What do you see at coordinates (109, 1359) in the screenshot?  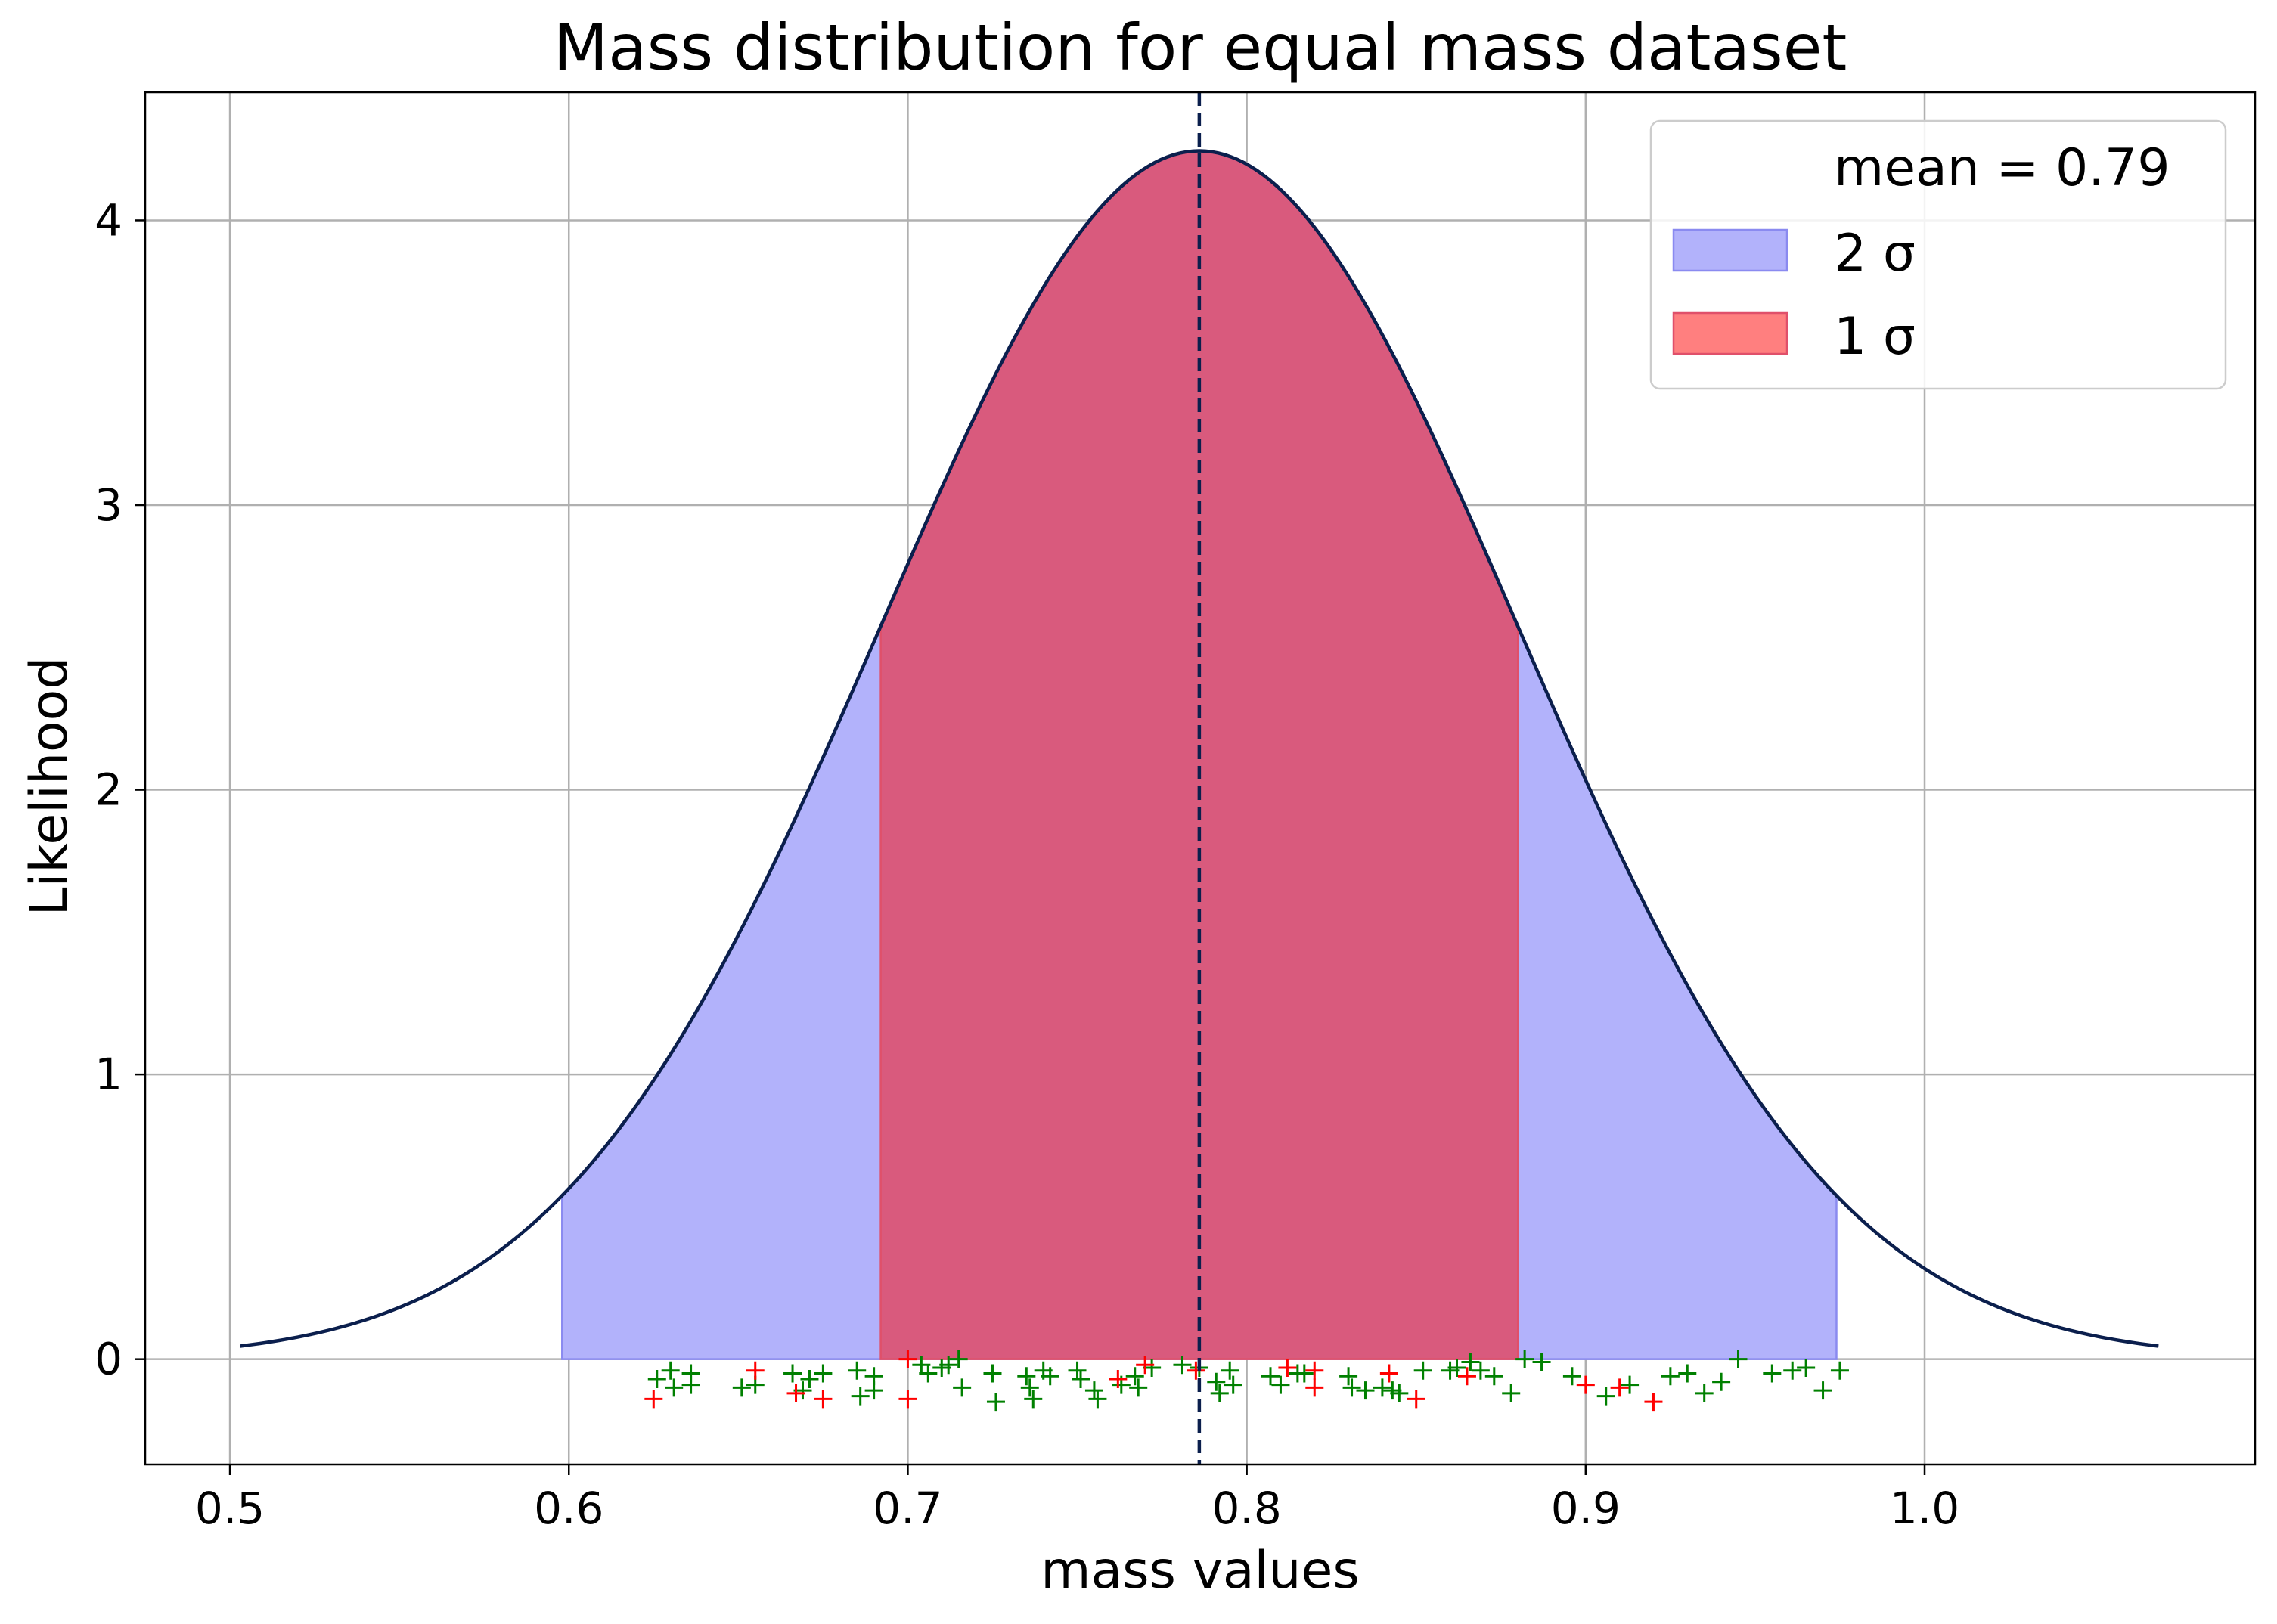 I see `y-tick-label: 0` at bounding box center [109, 1359].